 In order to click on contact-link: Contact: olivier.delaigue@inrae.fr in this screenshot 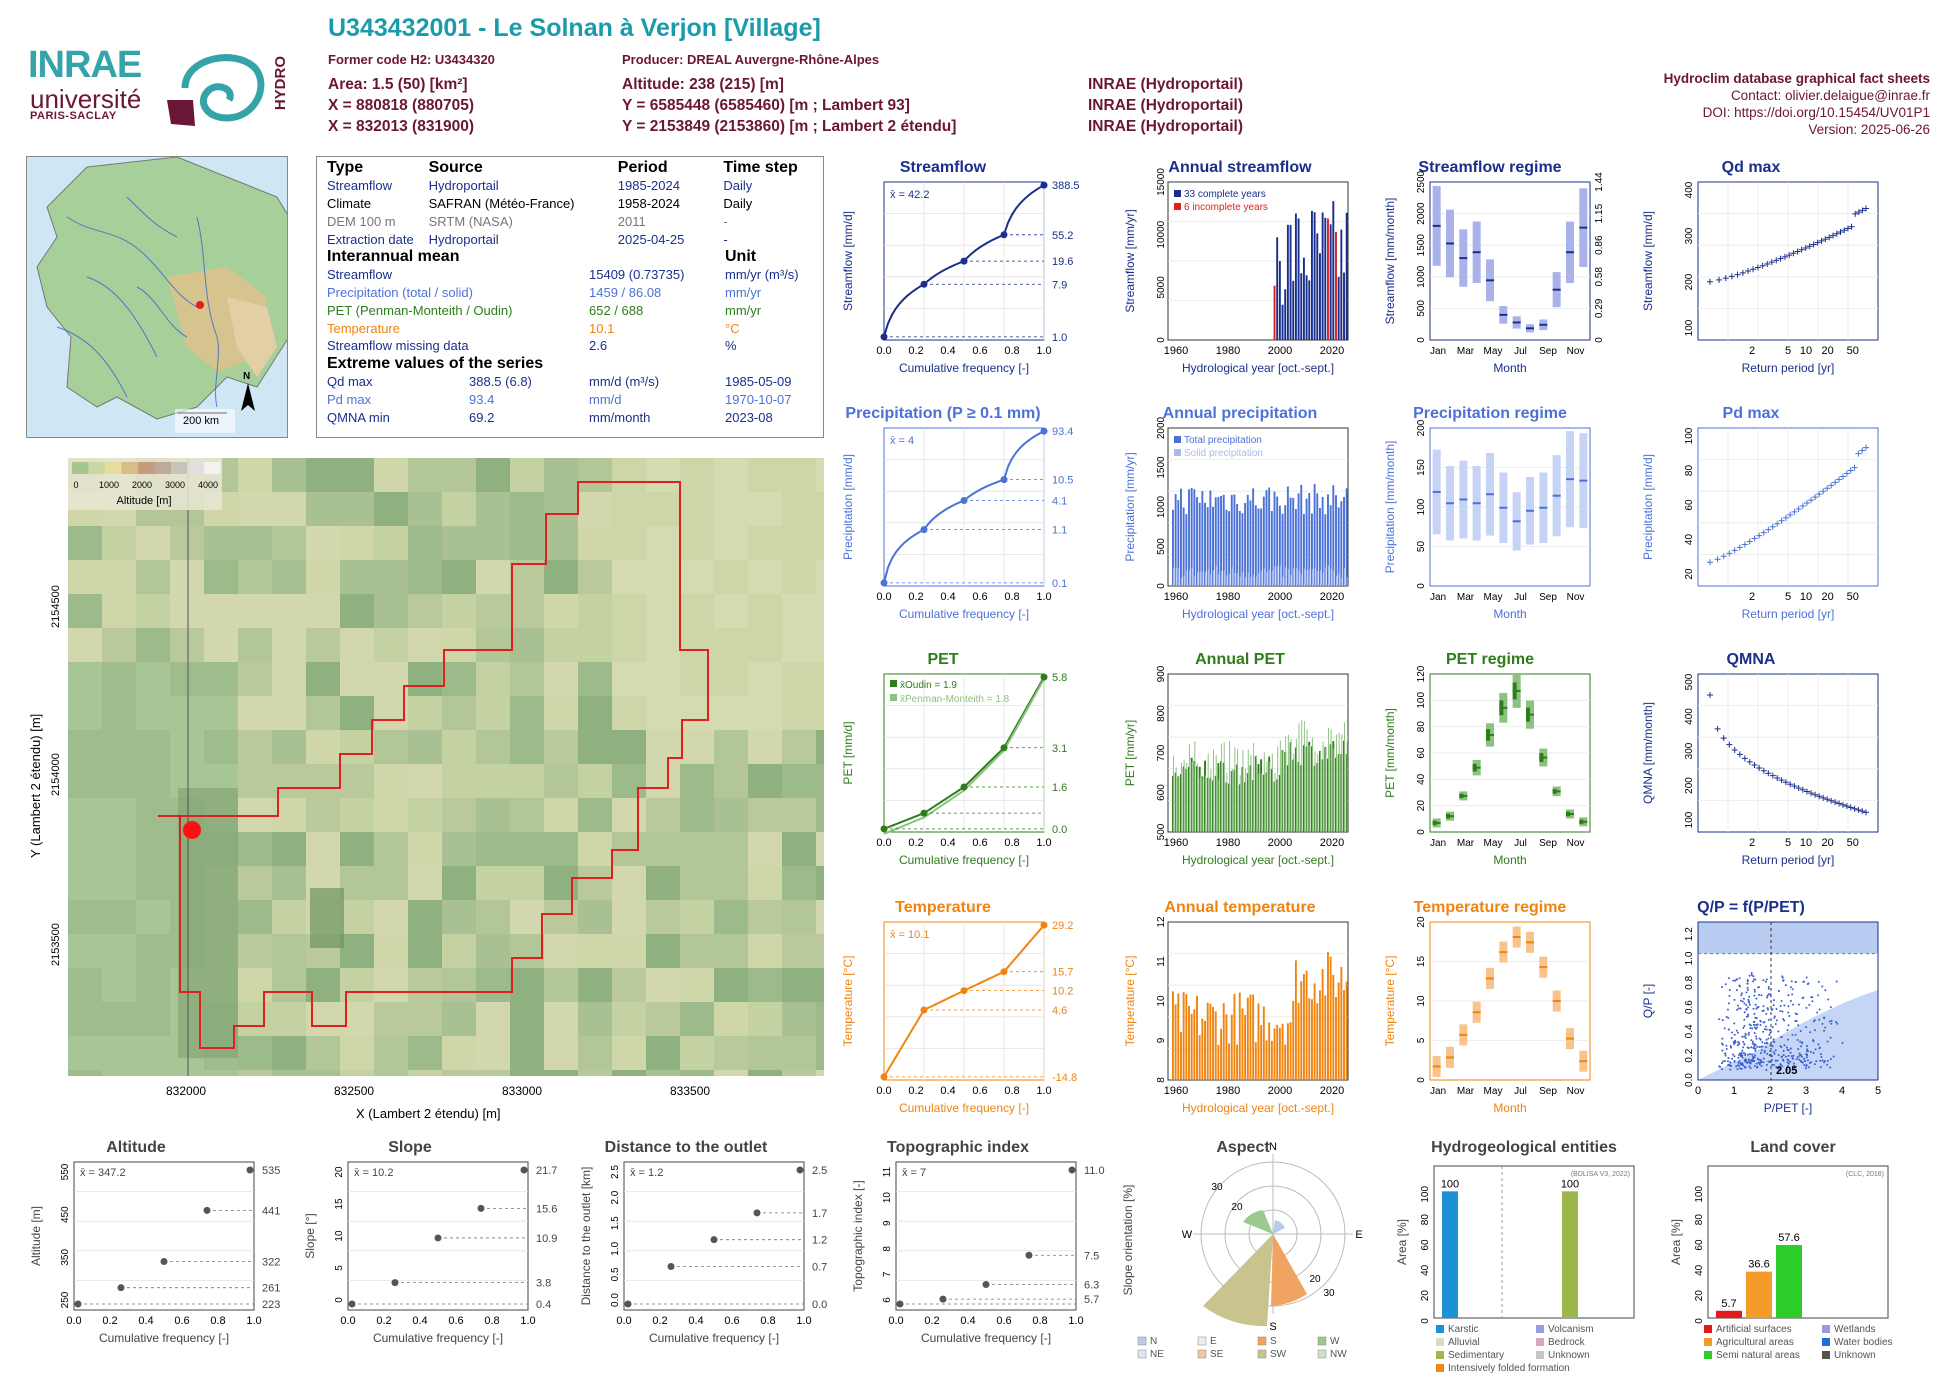, I will do `click(1830, 95)`.